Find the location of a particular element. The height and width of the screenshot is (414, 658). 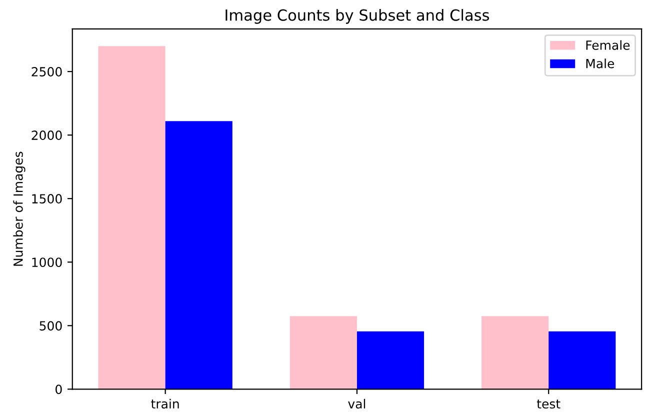

y-tick-label: 0 is located at coordinates (59, 389).